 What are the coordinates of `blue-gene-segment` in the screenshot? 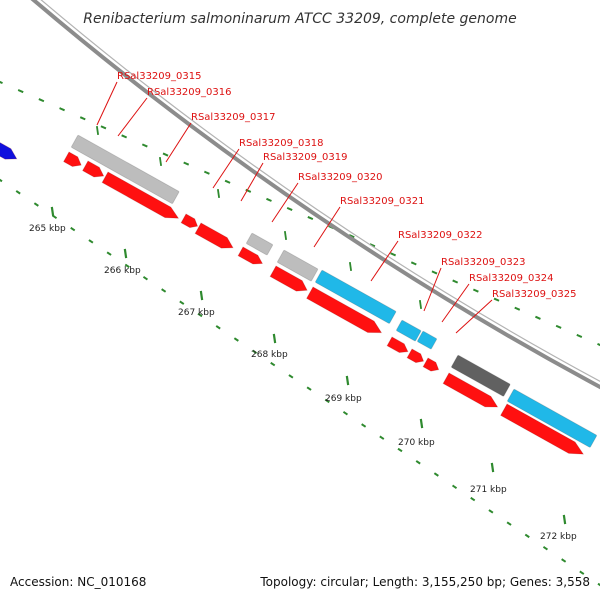 It's located at (9, 148).